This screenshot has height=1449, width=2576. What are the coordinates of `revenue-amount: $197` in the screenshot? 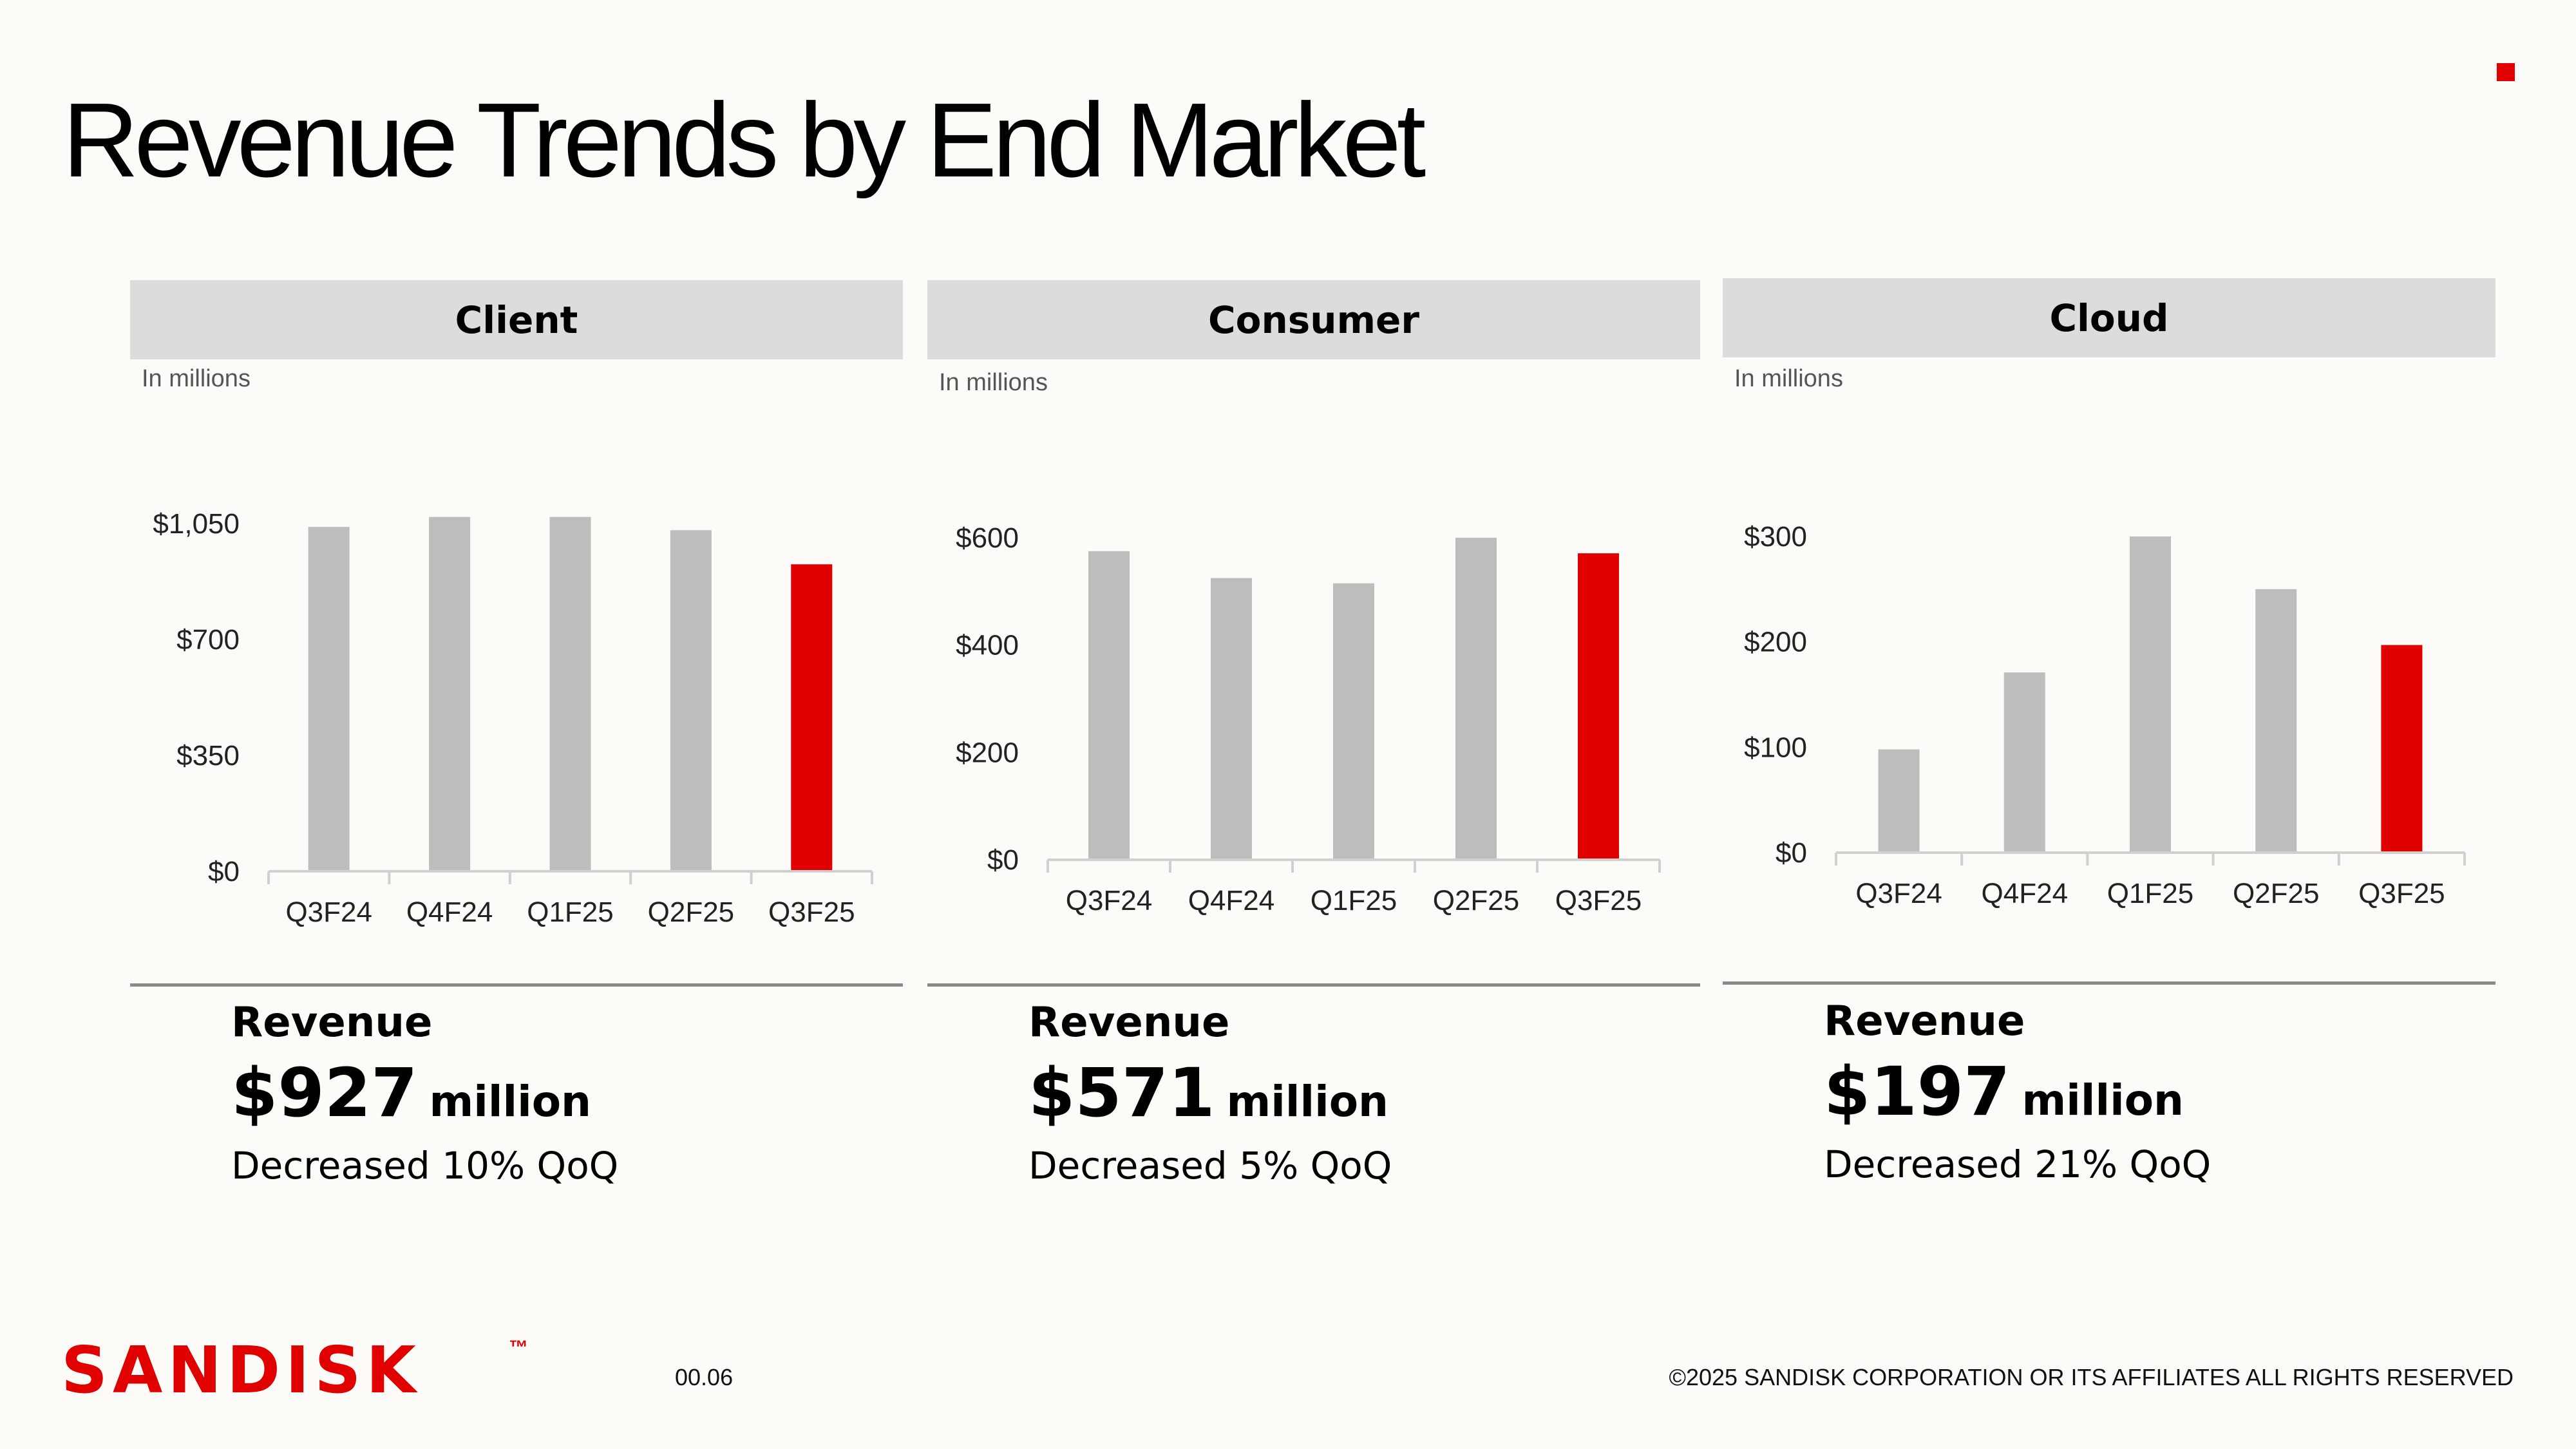 It's located at (1917, 1092).